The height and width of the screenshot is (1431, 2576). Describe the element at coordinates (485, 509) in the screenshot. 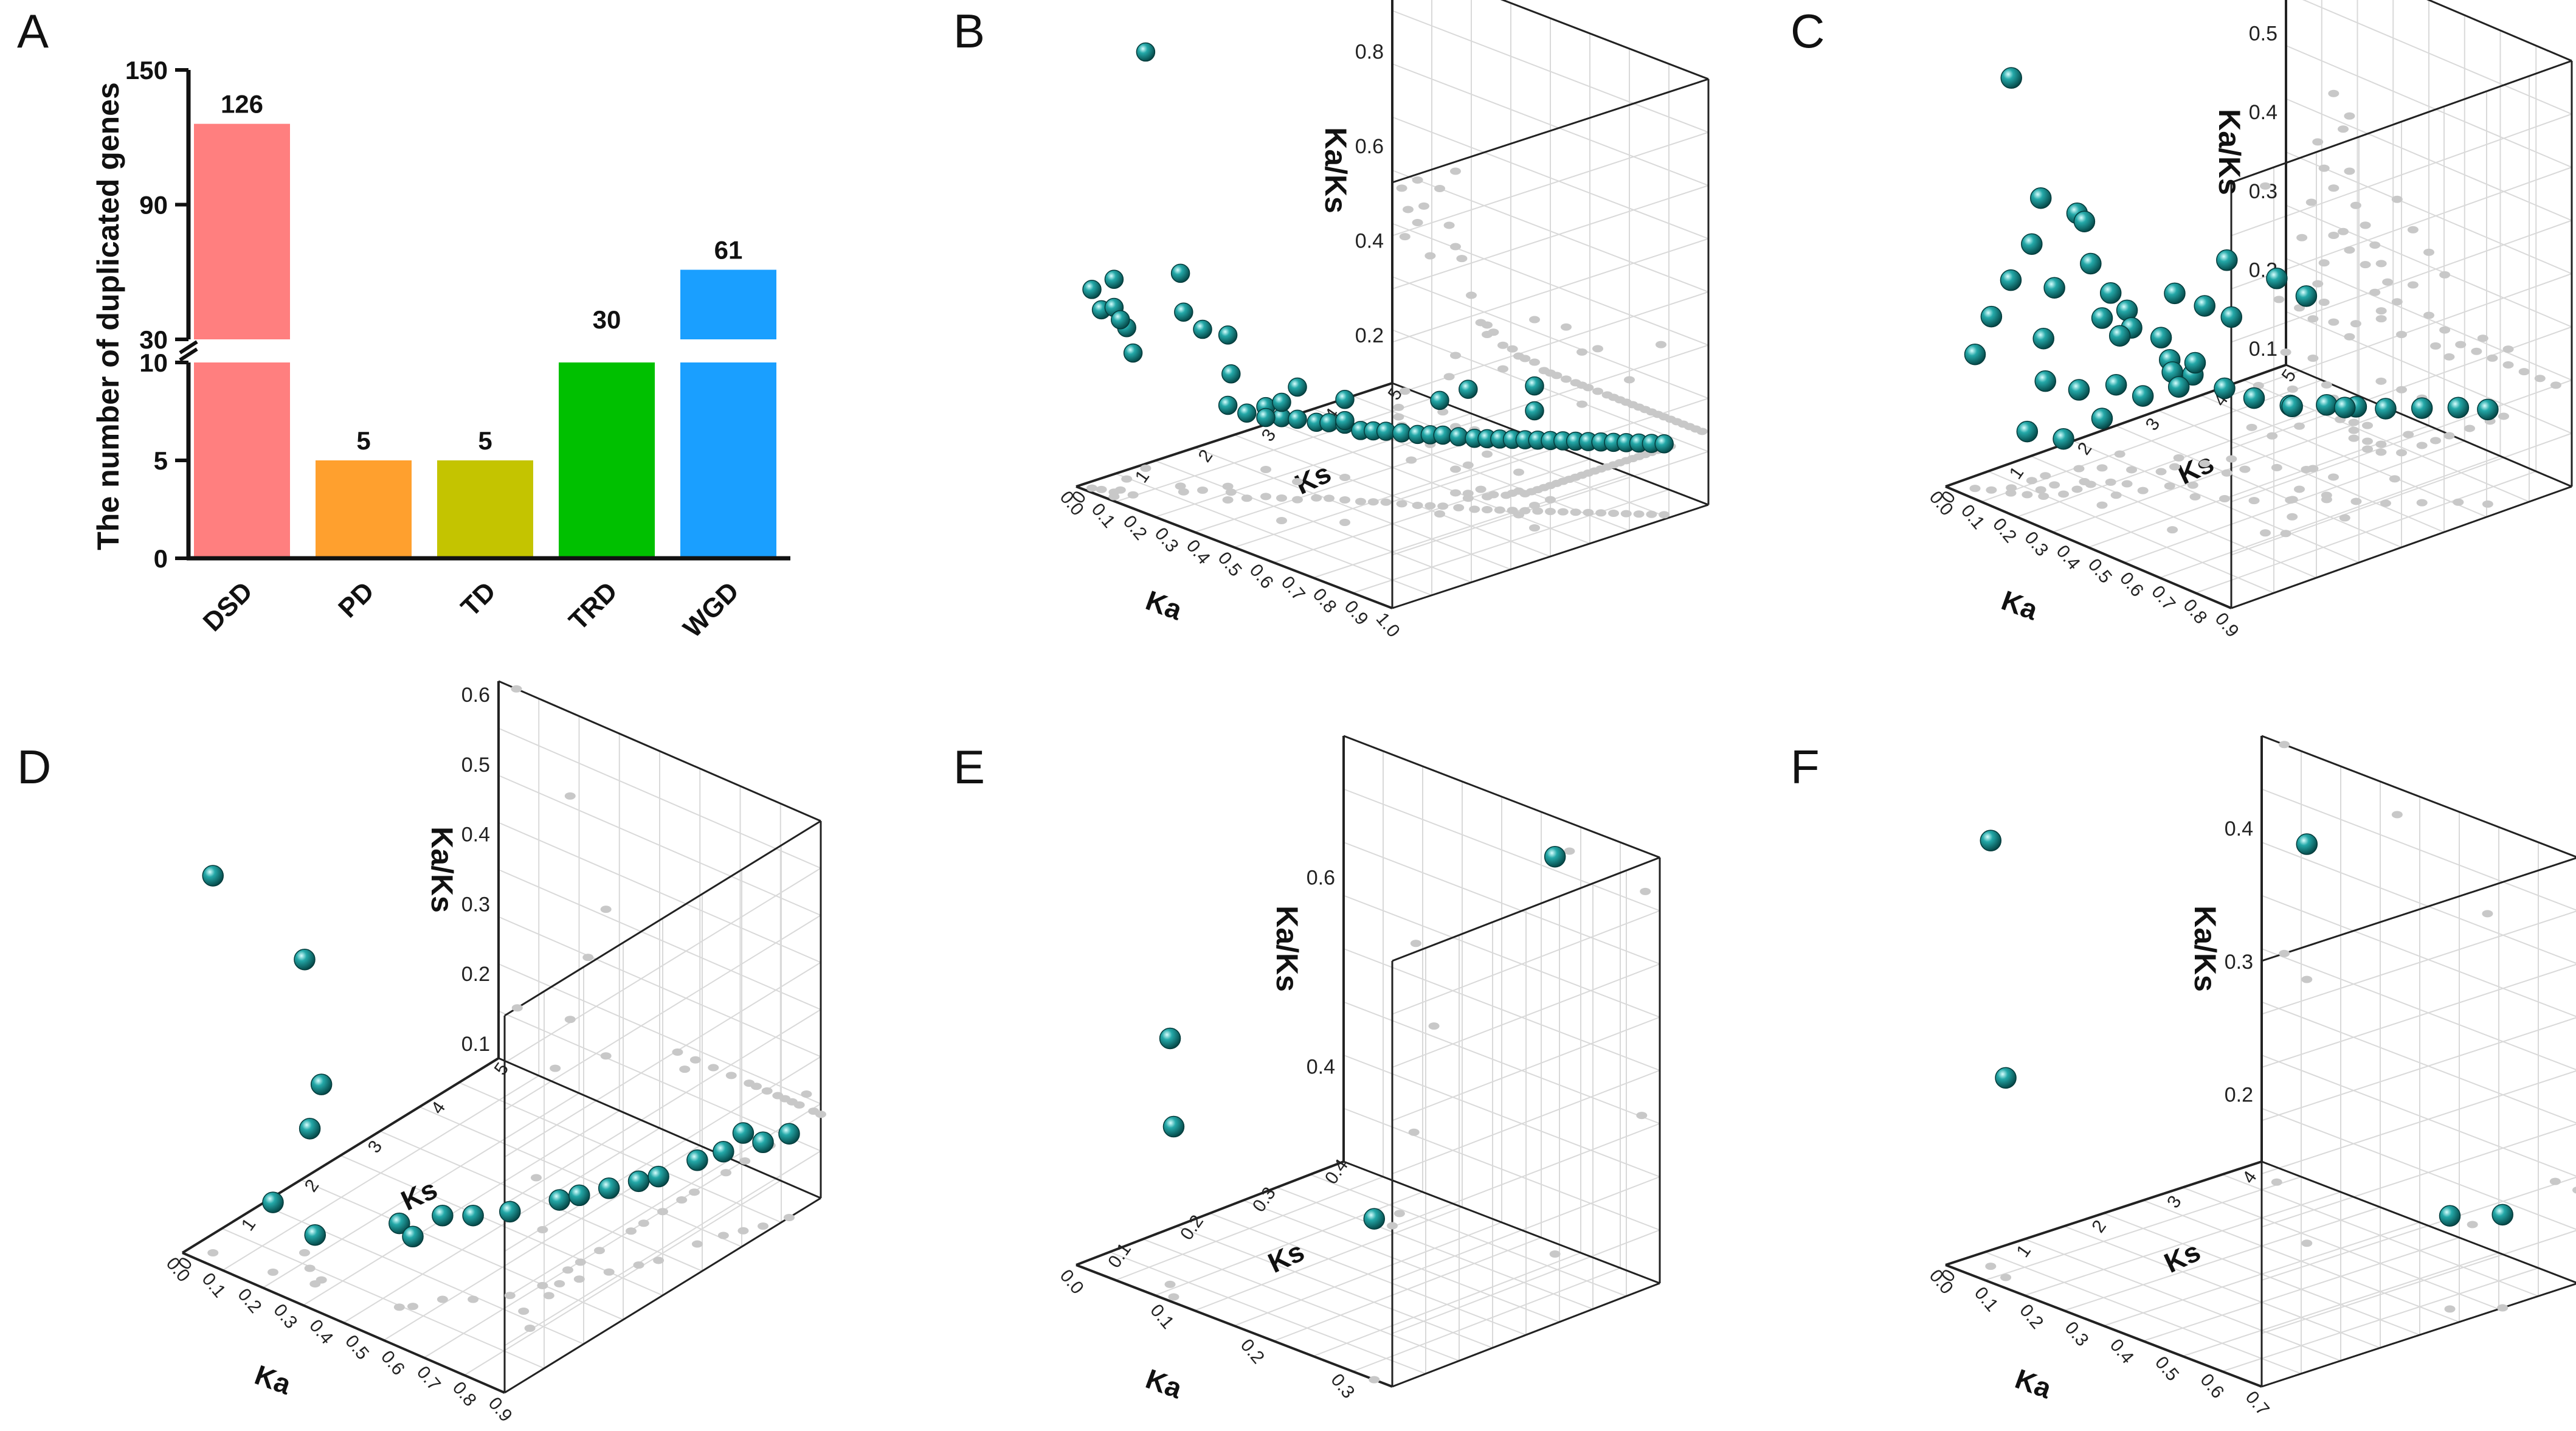

I see `bar-td` at that location.